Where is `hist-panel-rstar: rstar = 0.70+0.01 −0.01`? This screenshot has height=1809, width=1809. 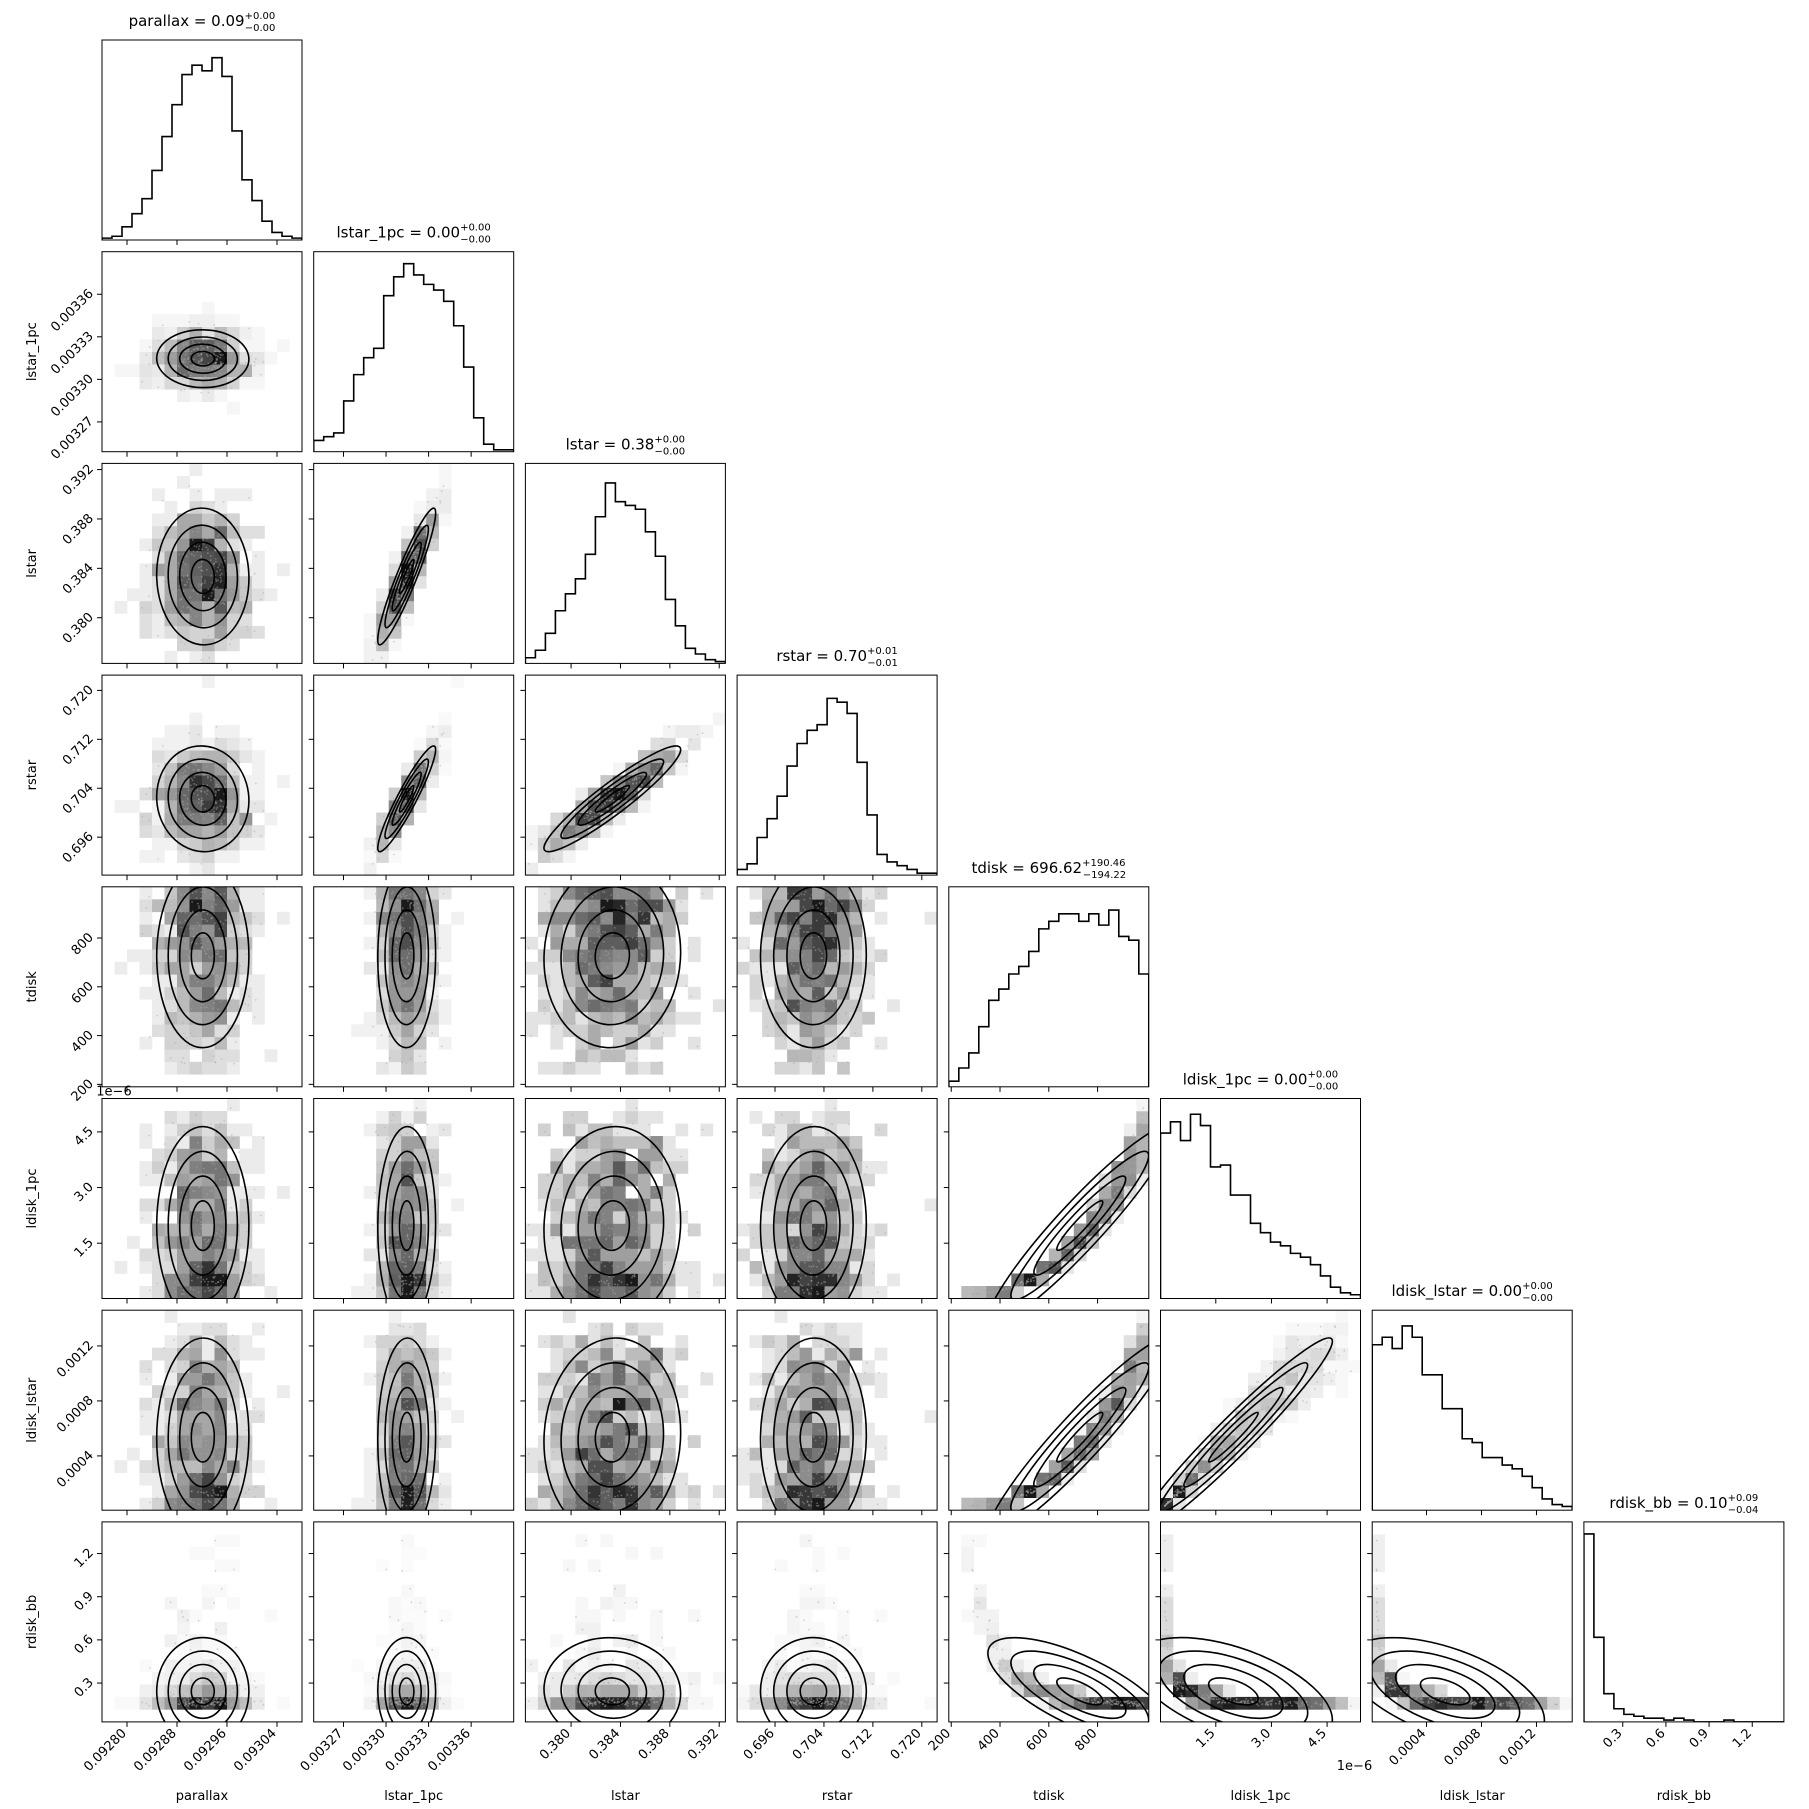 hist-panel-rstar: rstar = 0.70+0.01 −0.01 is located at coordinates (837, 763).